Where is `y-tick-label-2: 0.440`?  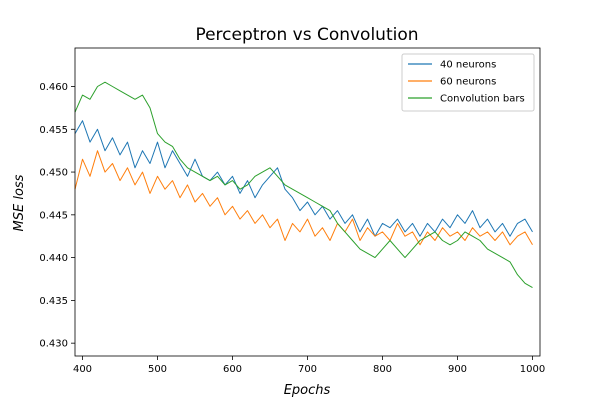 y-tick-label-2: 0.440 is located at coordinates (53, 258).